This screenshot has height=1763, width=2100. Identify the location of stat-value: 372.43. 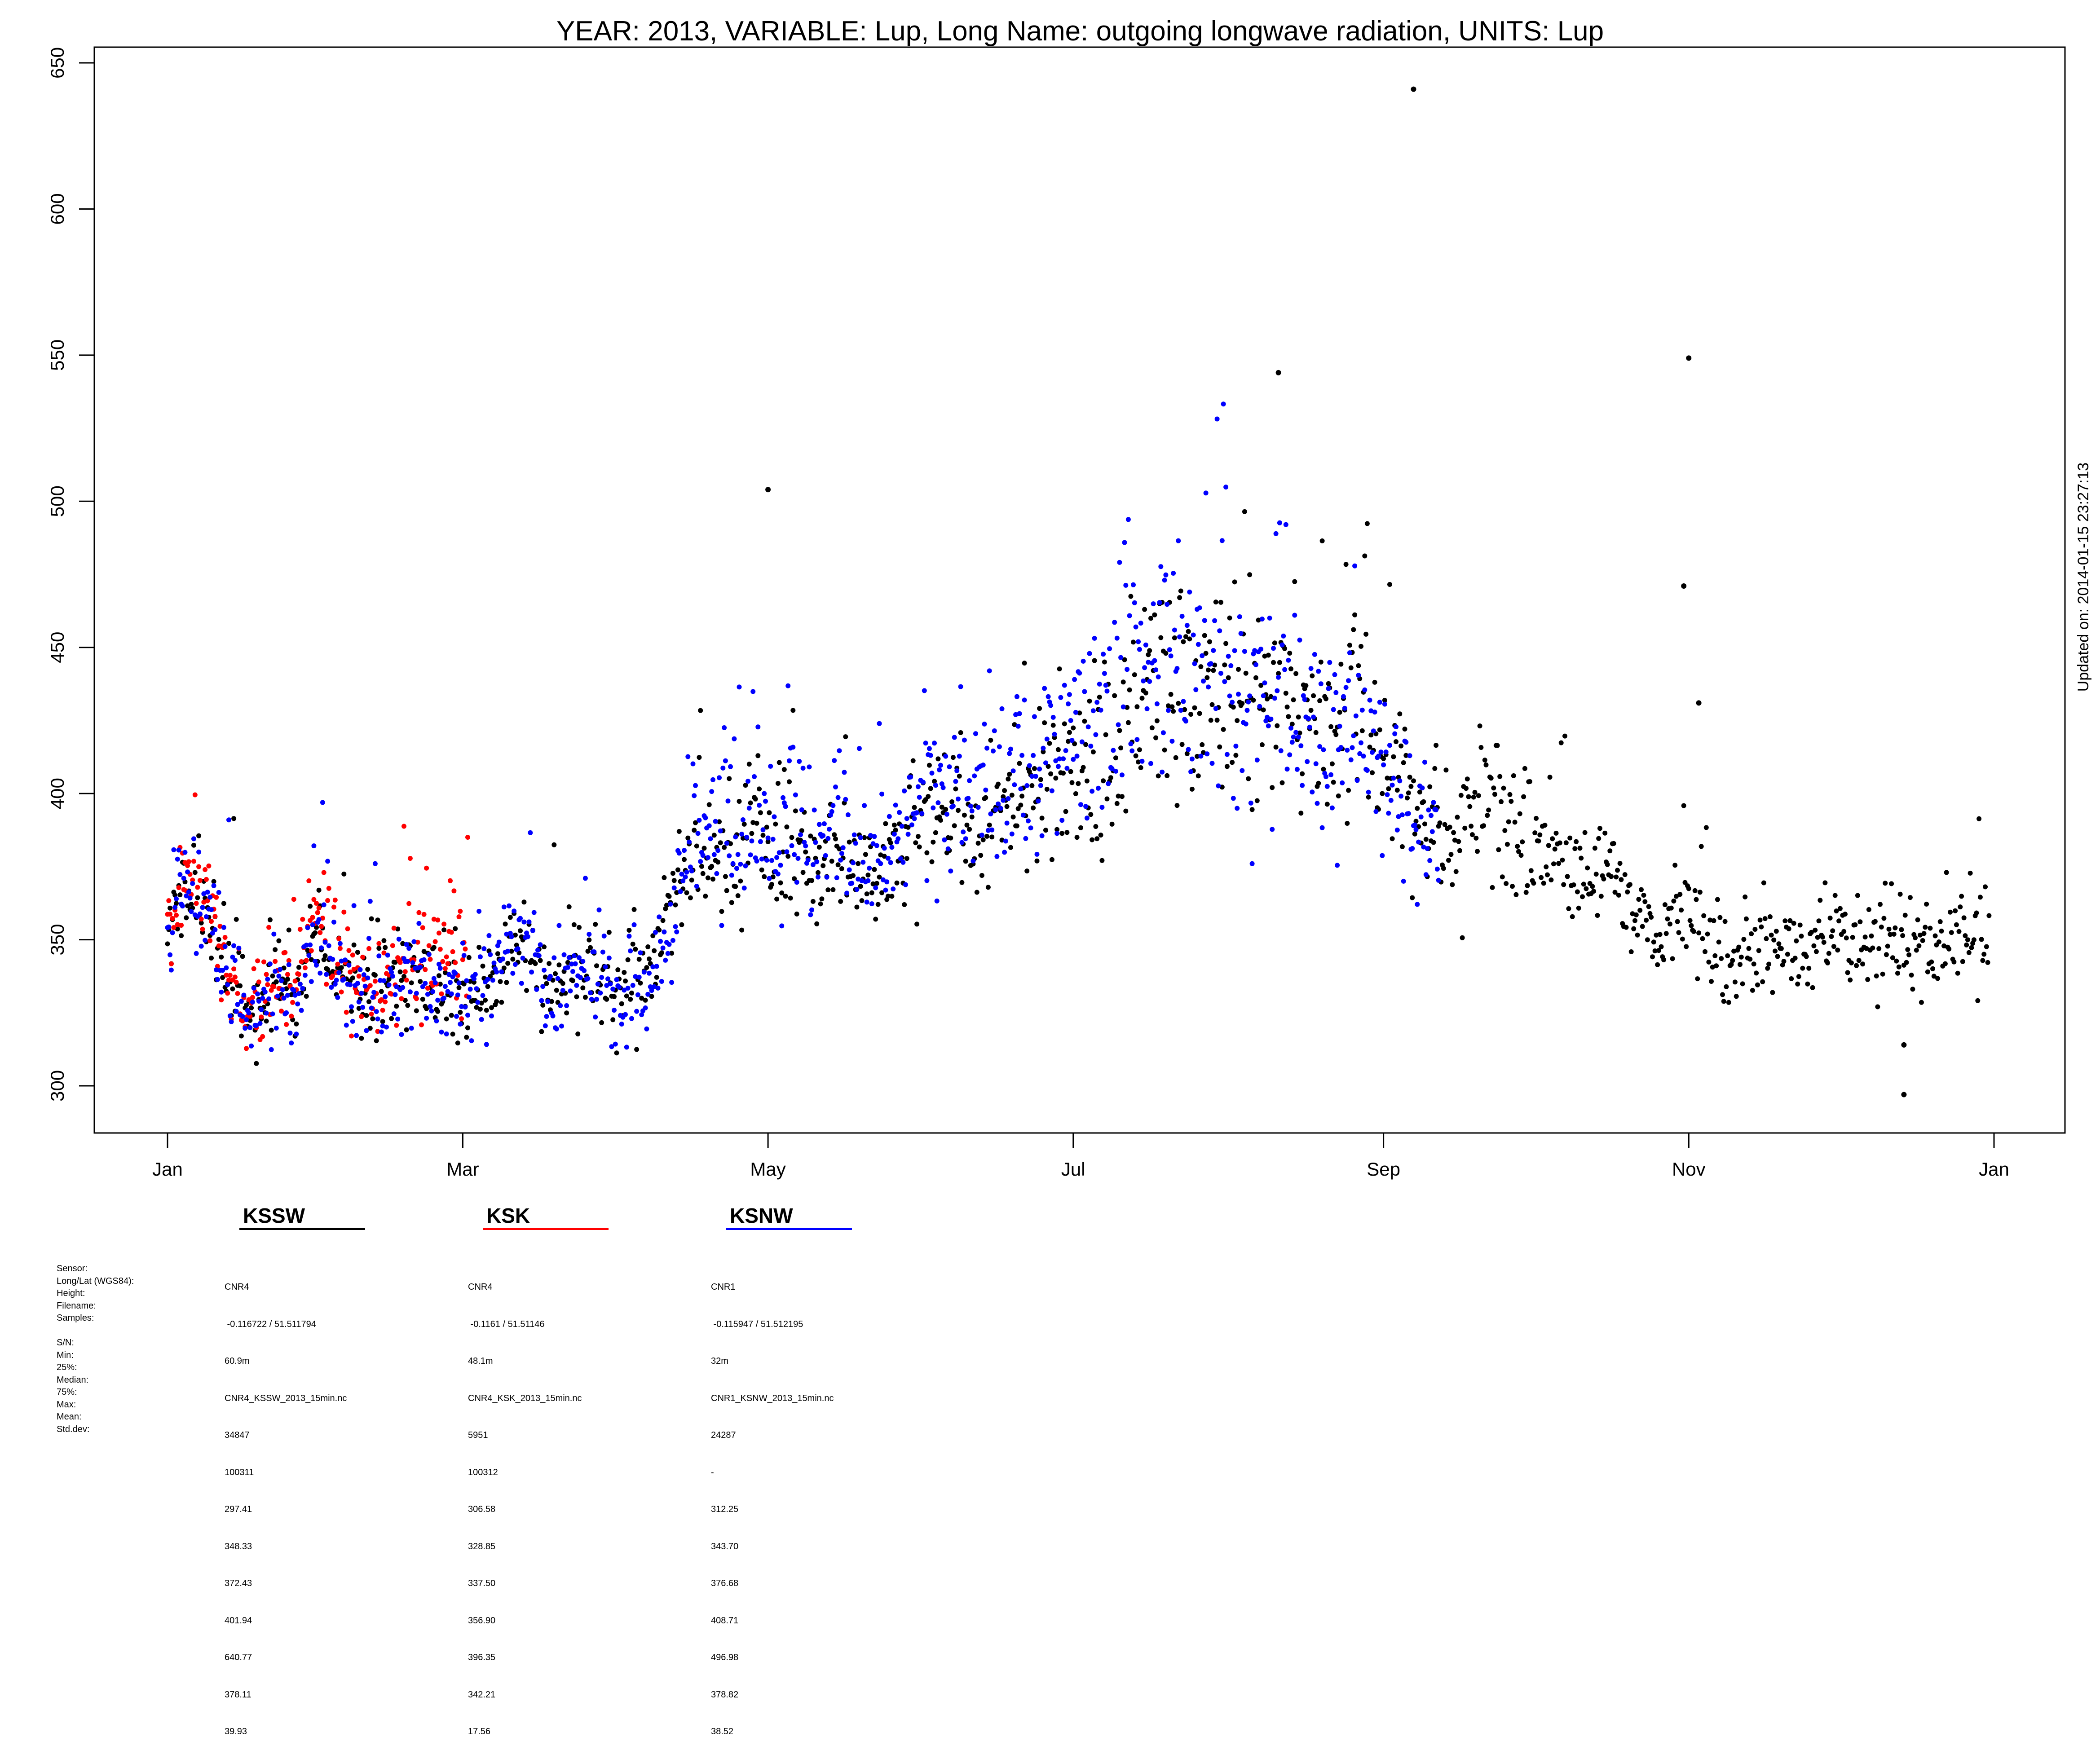
(238, 1583).